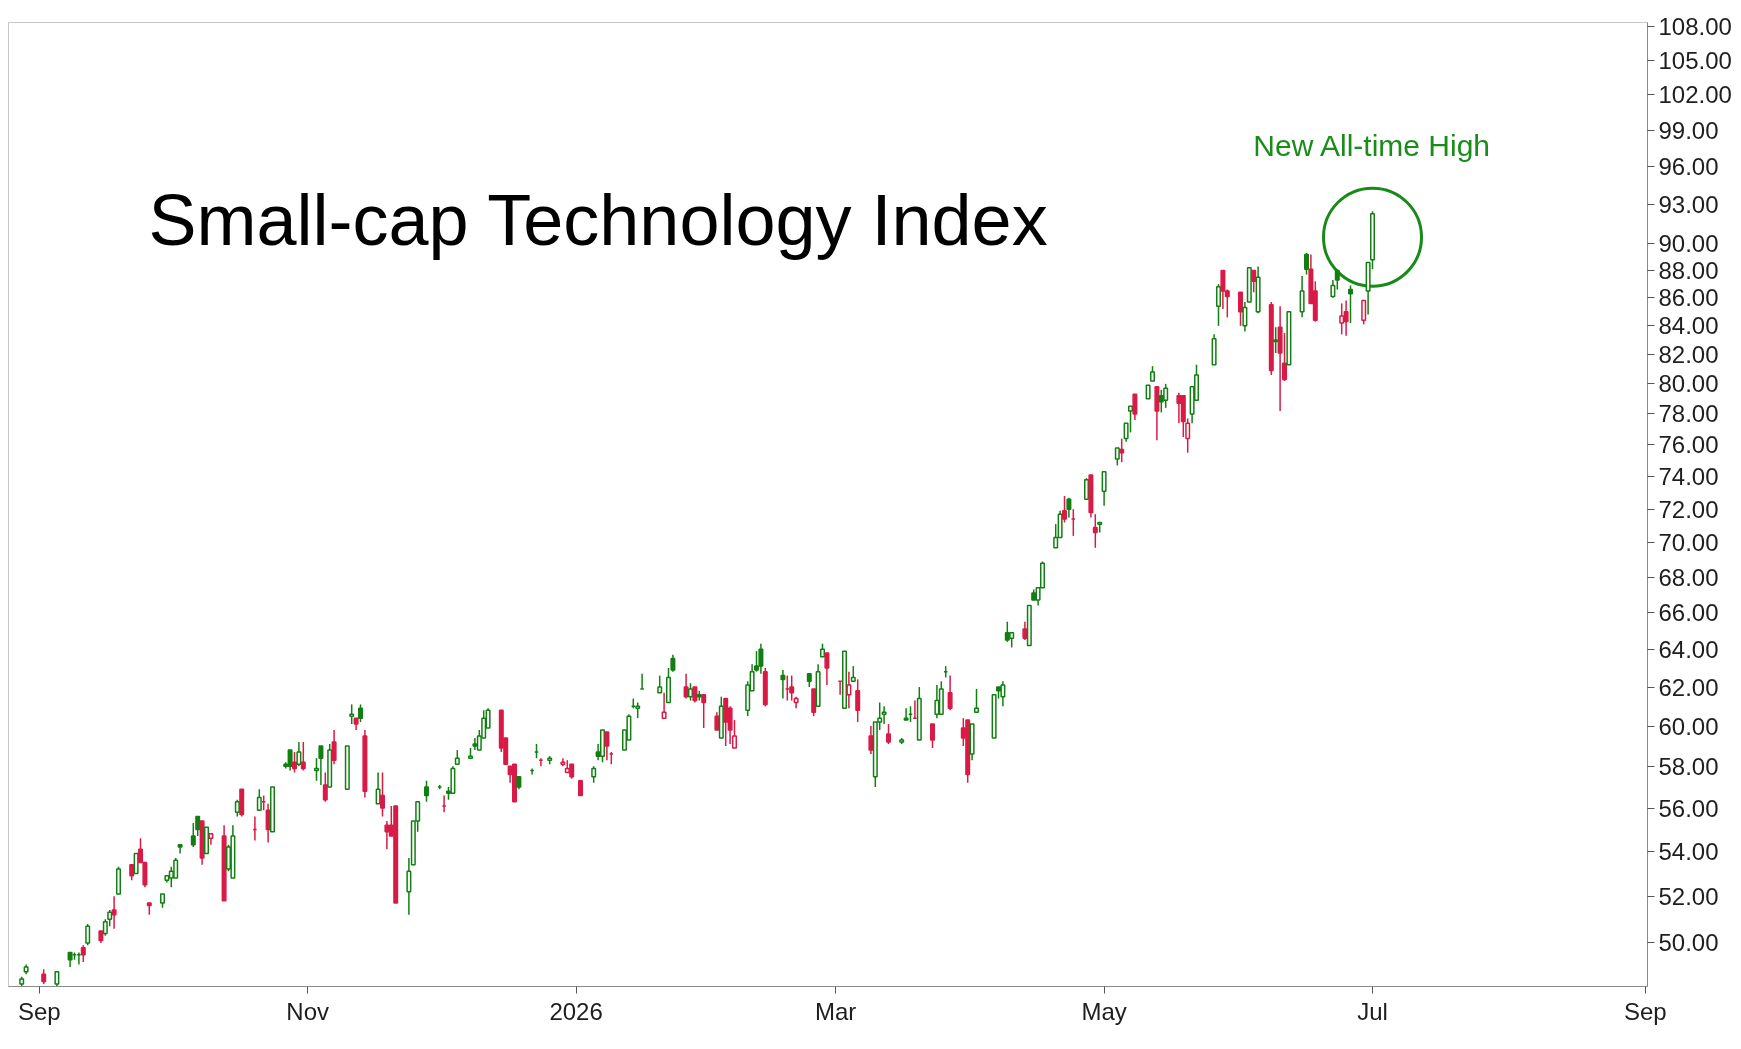  I want to click on y-tick-label: 99.00, so click(1688, 130).